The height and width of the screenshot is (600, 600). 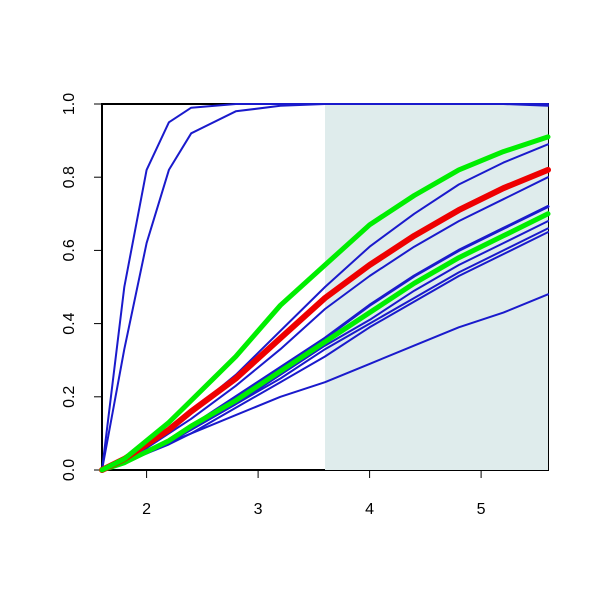 What do you see at coordinates (481, 509) in the screenshot?
I see `x-tick-label: 5` at bounding box center [481, 509].